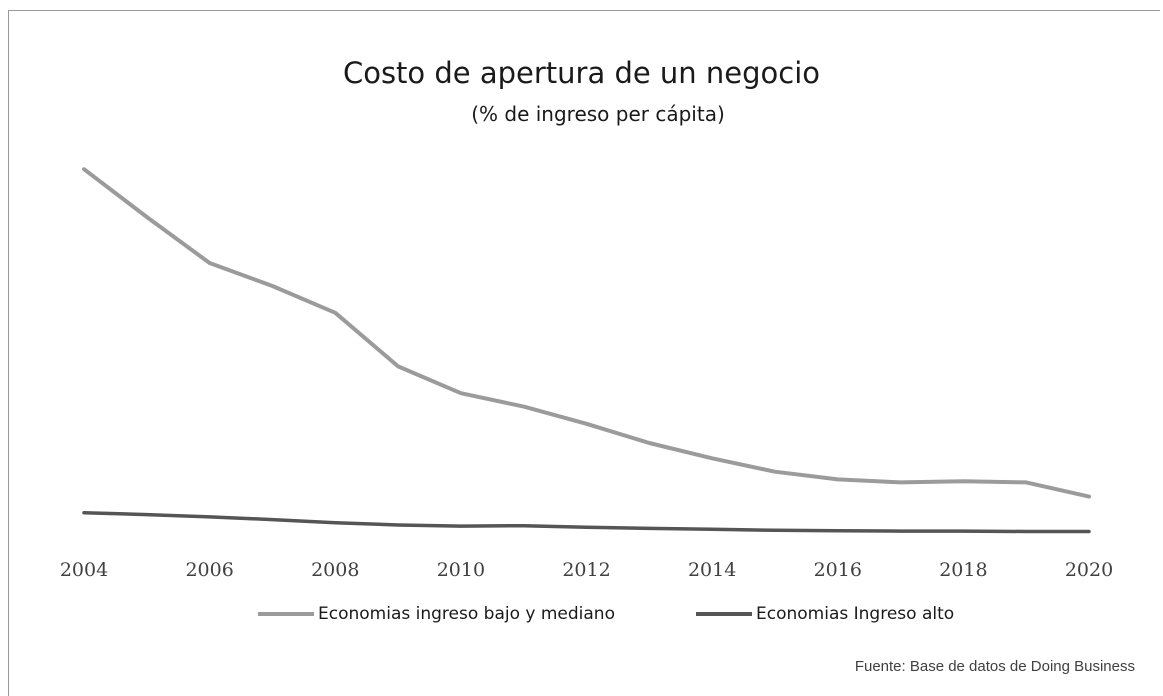 The image size is (1163, 696). What do you see at coordinates (712, 570) in the screenshot?
I see `x-tick-label-2014: 2014` at bounding box center [712, 570].